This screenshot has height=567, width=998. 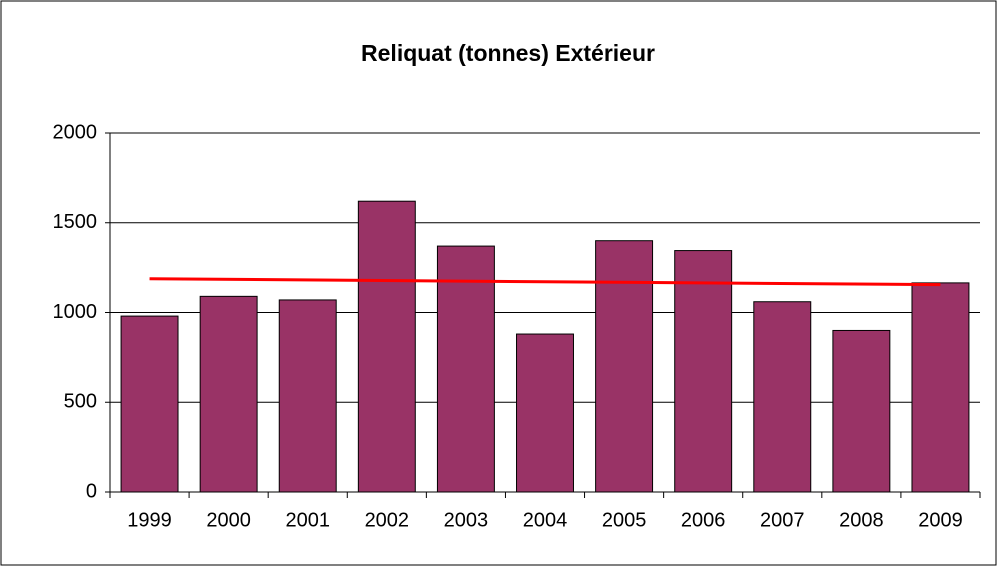 What do you see at coordinates (861, 520) in the screenshot?
I see `x-tick-label: 2008` at bounding box center [861, 520].